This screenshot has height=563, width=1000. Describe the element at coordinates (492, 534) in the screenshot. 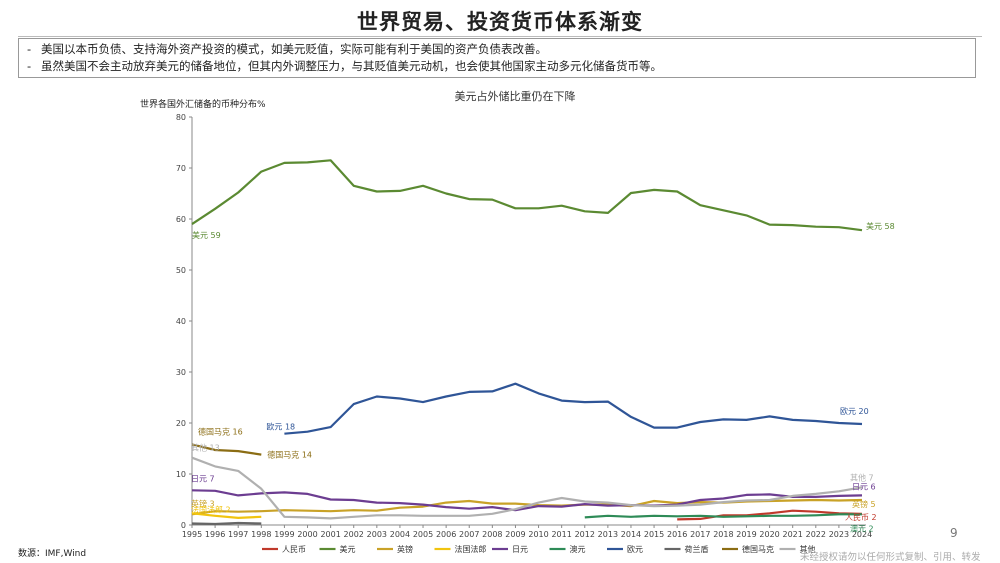

I see `x-tick-label: 2008` at that location.